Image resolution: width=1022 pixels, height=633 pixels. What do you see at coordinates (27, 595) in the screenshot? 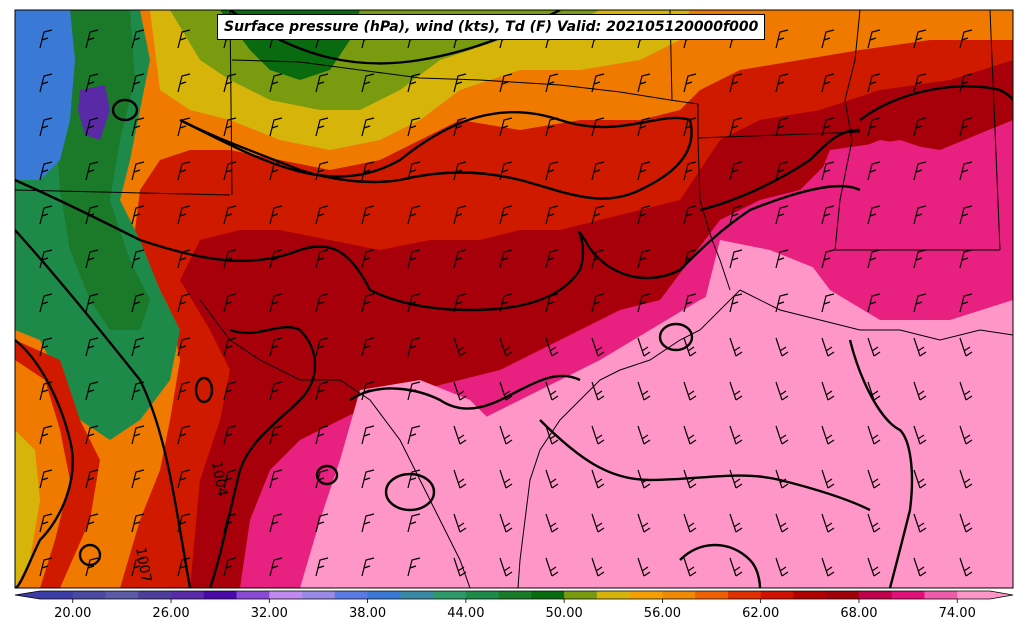
I see `colorbar-extend-low` at bounding box center [27, 595].